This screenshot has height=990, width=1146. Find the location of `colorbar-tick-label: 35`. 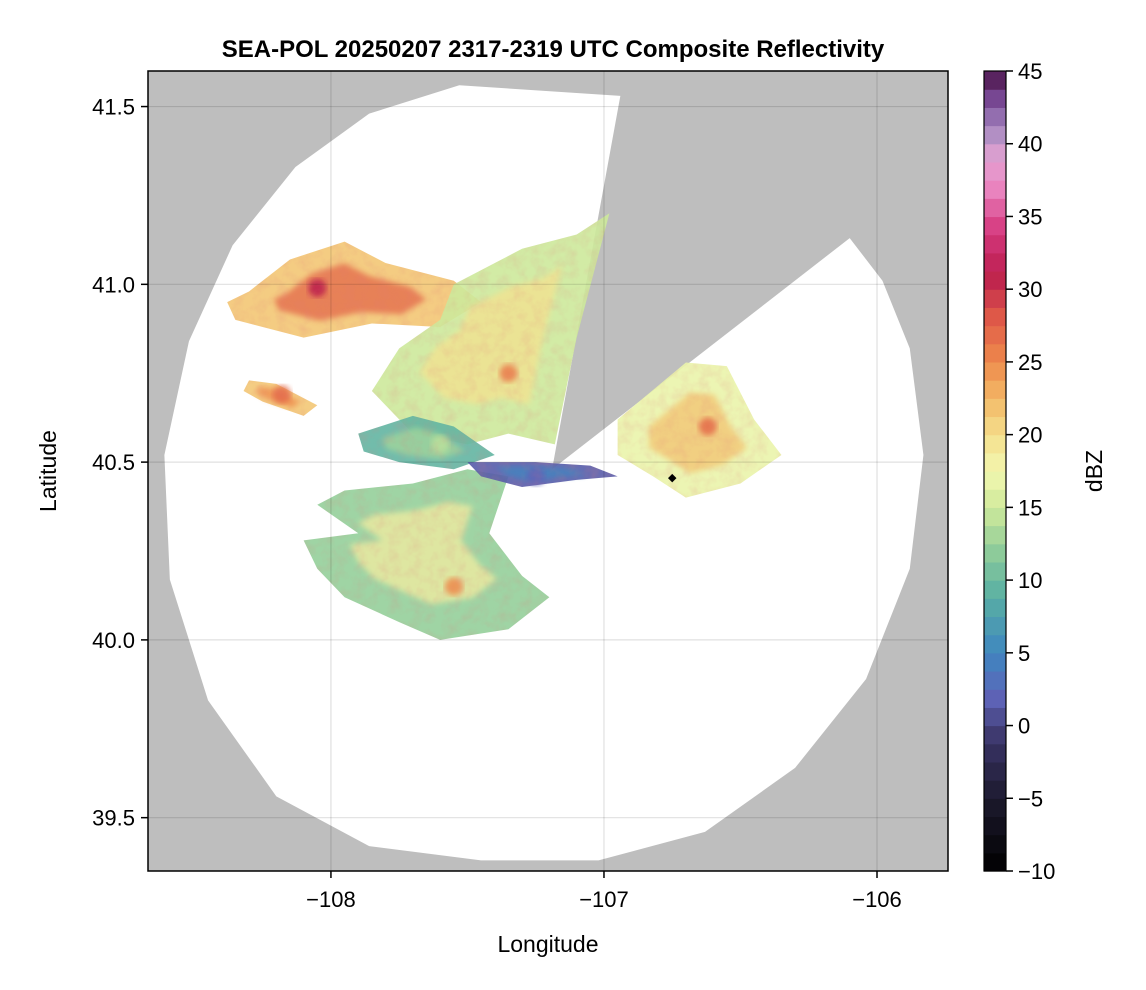

colorbar-tick-label: 35 is located at coordinates (1030, 216).